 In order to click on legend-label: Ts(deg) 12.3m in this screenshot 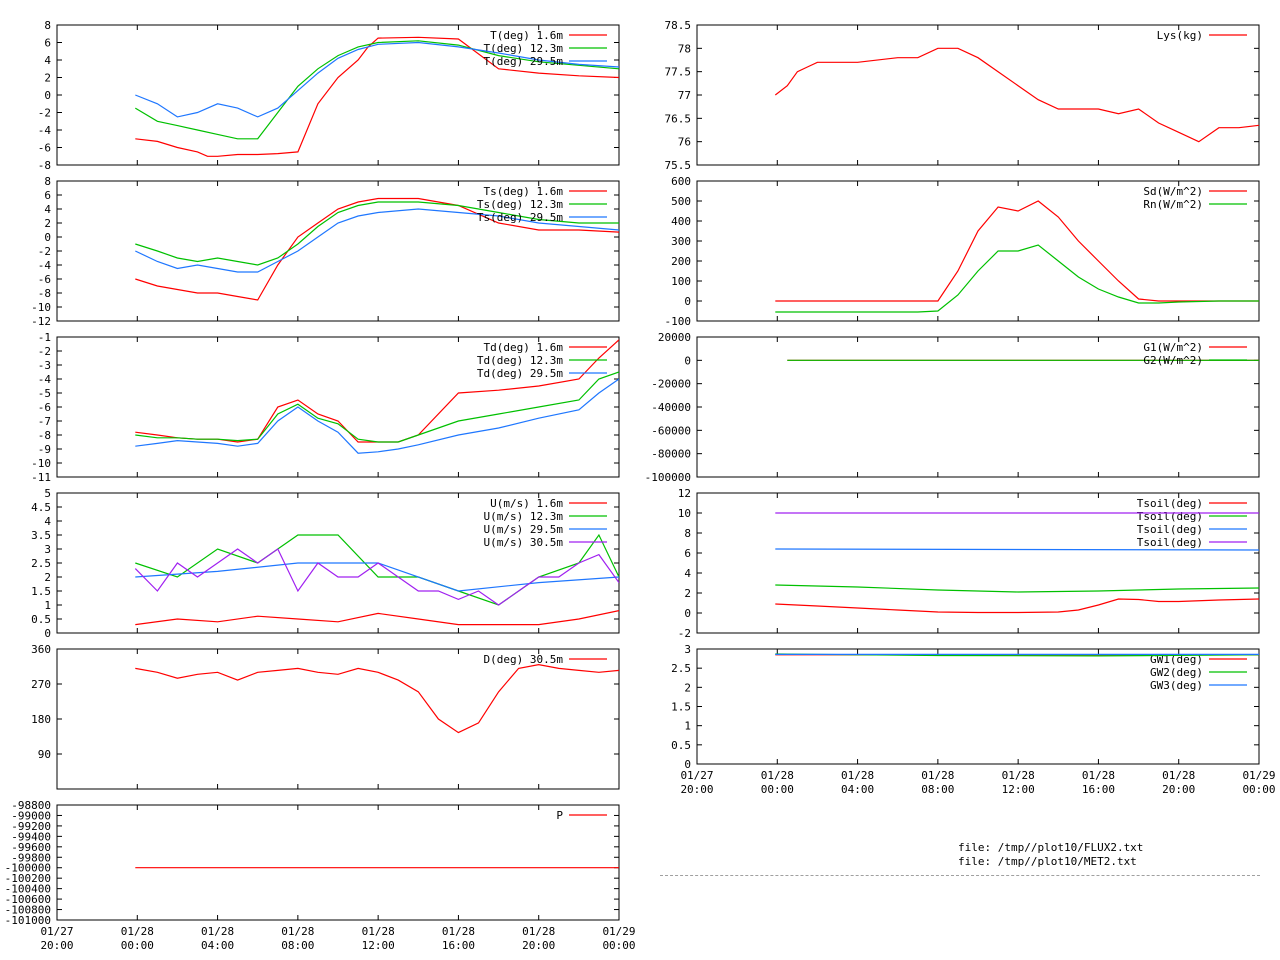, I will do `click(520, 204)`.